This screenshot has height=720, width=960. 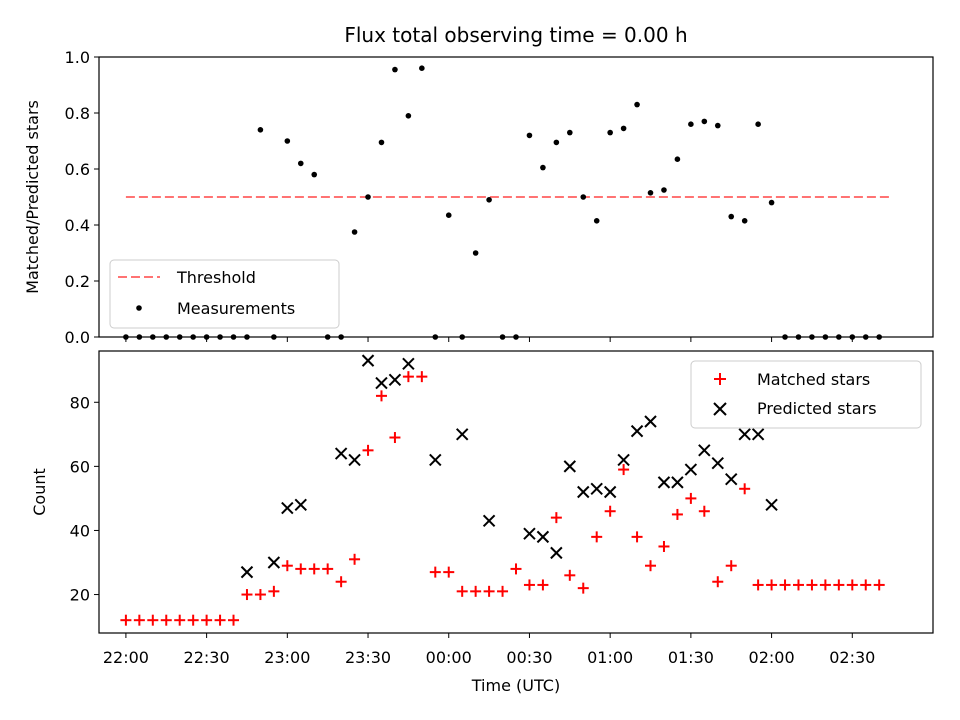 I want to click on x-axis-label: Time (UTC), so click(x=515, y=685).